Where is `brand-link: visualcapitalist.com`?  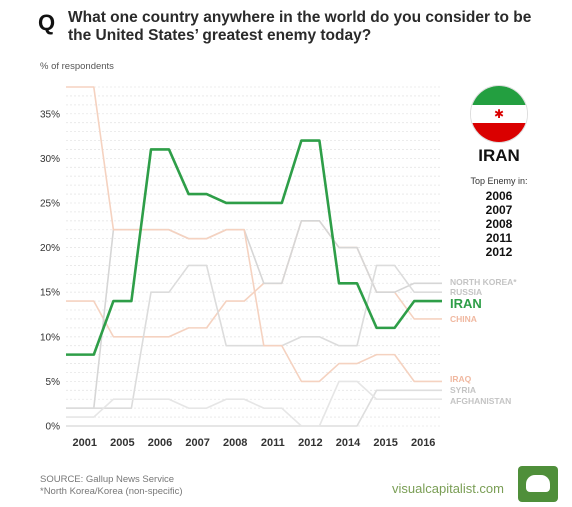
brand-link: visualcapitalist.com is located at coordinates (448, 488).